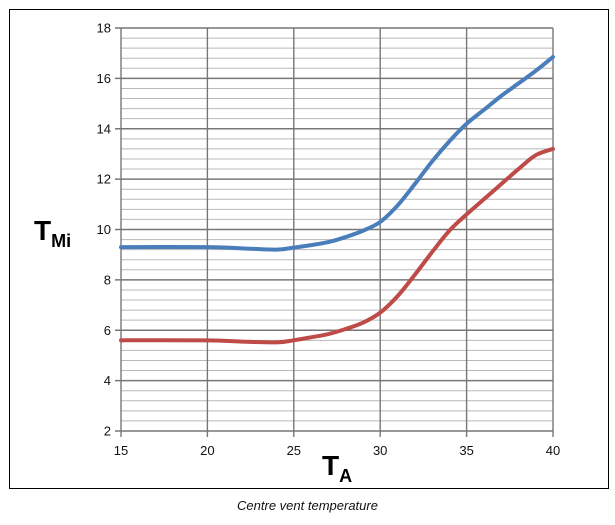  Describe the element at coordinates (207, 450) in the screenshot. I see `x-tick-label: 20` at that location.